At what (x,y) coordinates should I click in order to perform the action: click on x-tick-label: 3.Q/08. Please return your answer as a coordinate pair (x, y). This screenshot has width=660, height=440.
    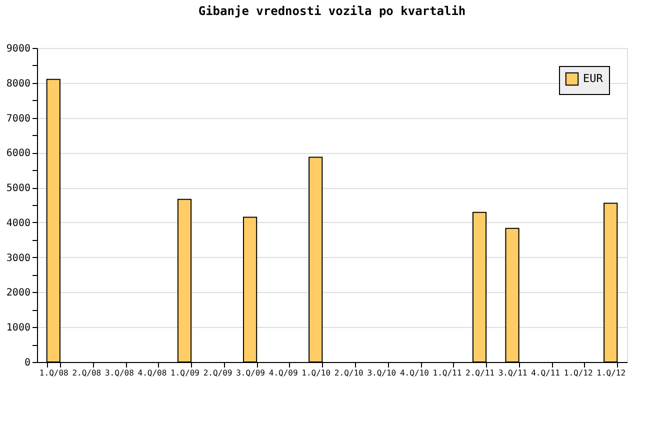
    Looking at the image, I should click on (119, 373).